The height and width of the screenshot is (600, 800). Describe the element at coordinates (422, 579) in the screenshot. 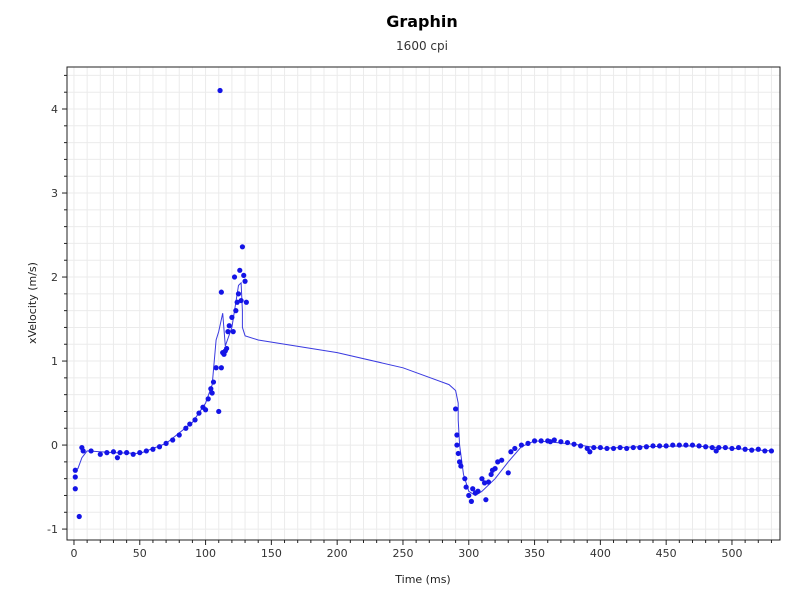

I see `x-axis-label: Time (ms)` at that location.